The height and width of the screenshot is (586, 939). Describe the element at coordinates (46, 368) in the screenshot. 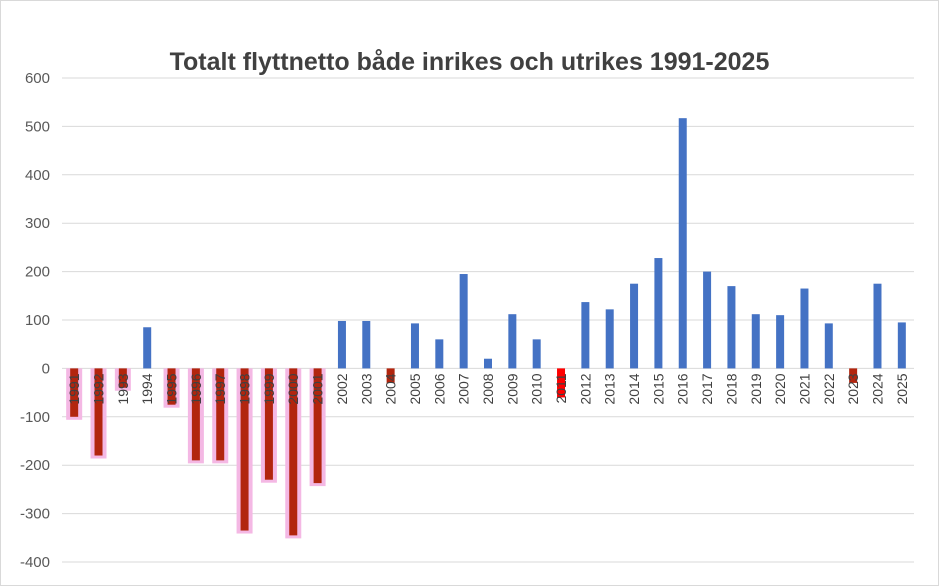

I see `y-tick-label: 0` at that location.